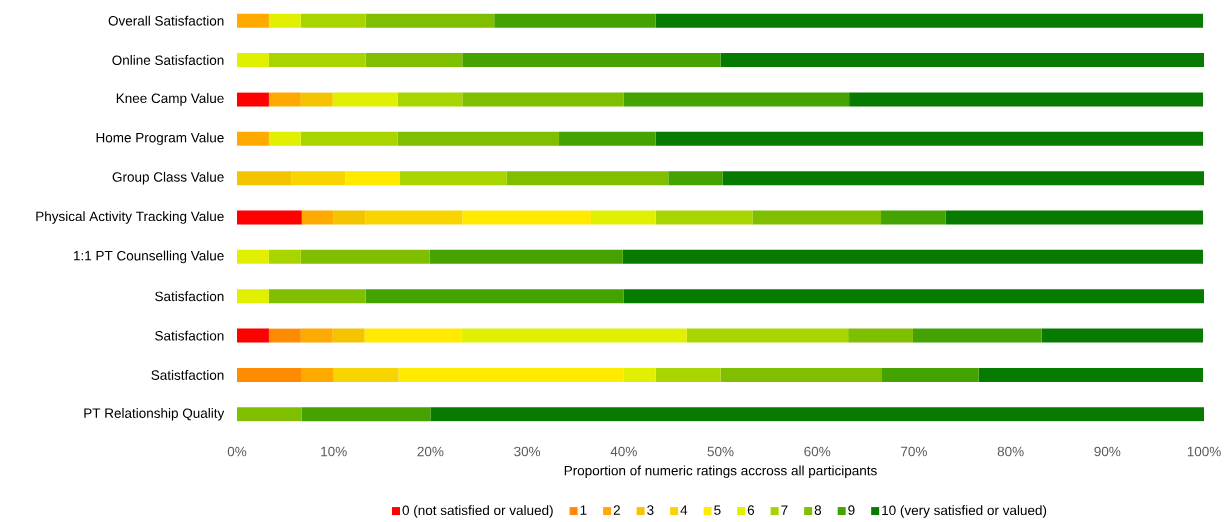 The height and width of the screenshot is (522, 1225). I want to click on legend-label: 2, so click(616, 510).